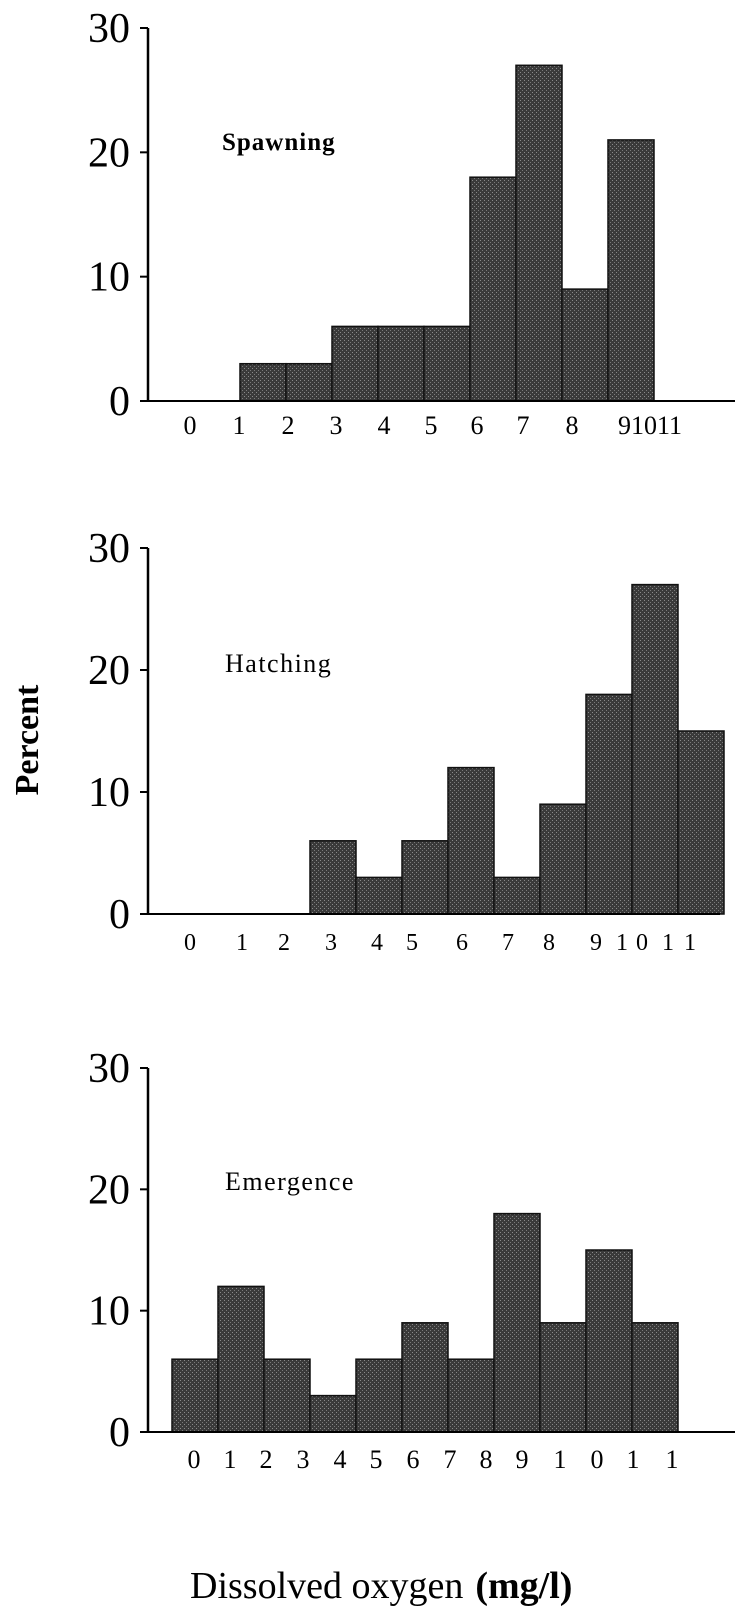  I want to click on spawning-x-tick-label: 2, so click(288, 425).